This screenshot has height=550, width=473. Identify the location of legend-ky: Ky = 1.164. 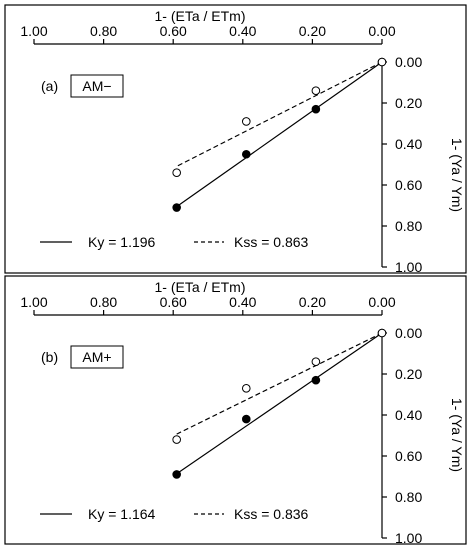
(122, 514).